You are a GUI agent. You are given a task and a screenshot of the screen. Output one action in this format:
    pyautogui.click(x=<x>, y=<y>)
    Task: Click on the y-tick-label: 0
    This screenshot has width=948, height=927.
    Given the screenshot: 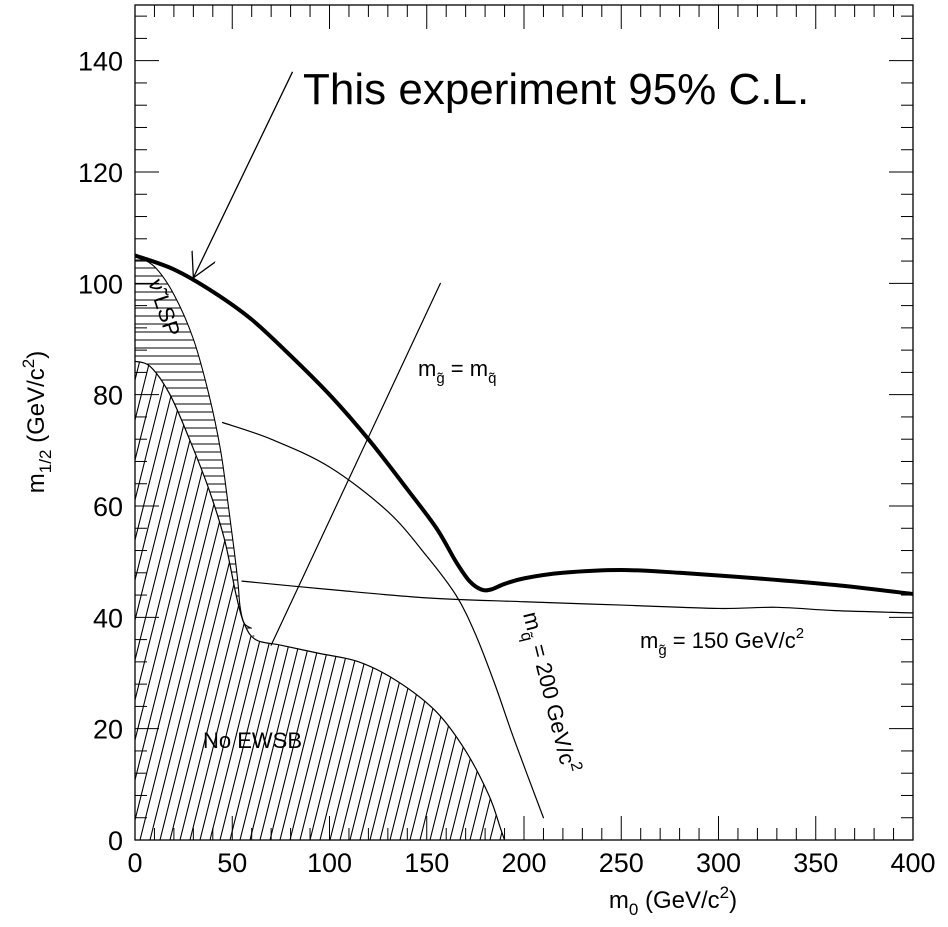 What is the action you would take?
    pyautogui.click(x=115, y=841)
    